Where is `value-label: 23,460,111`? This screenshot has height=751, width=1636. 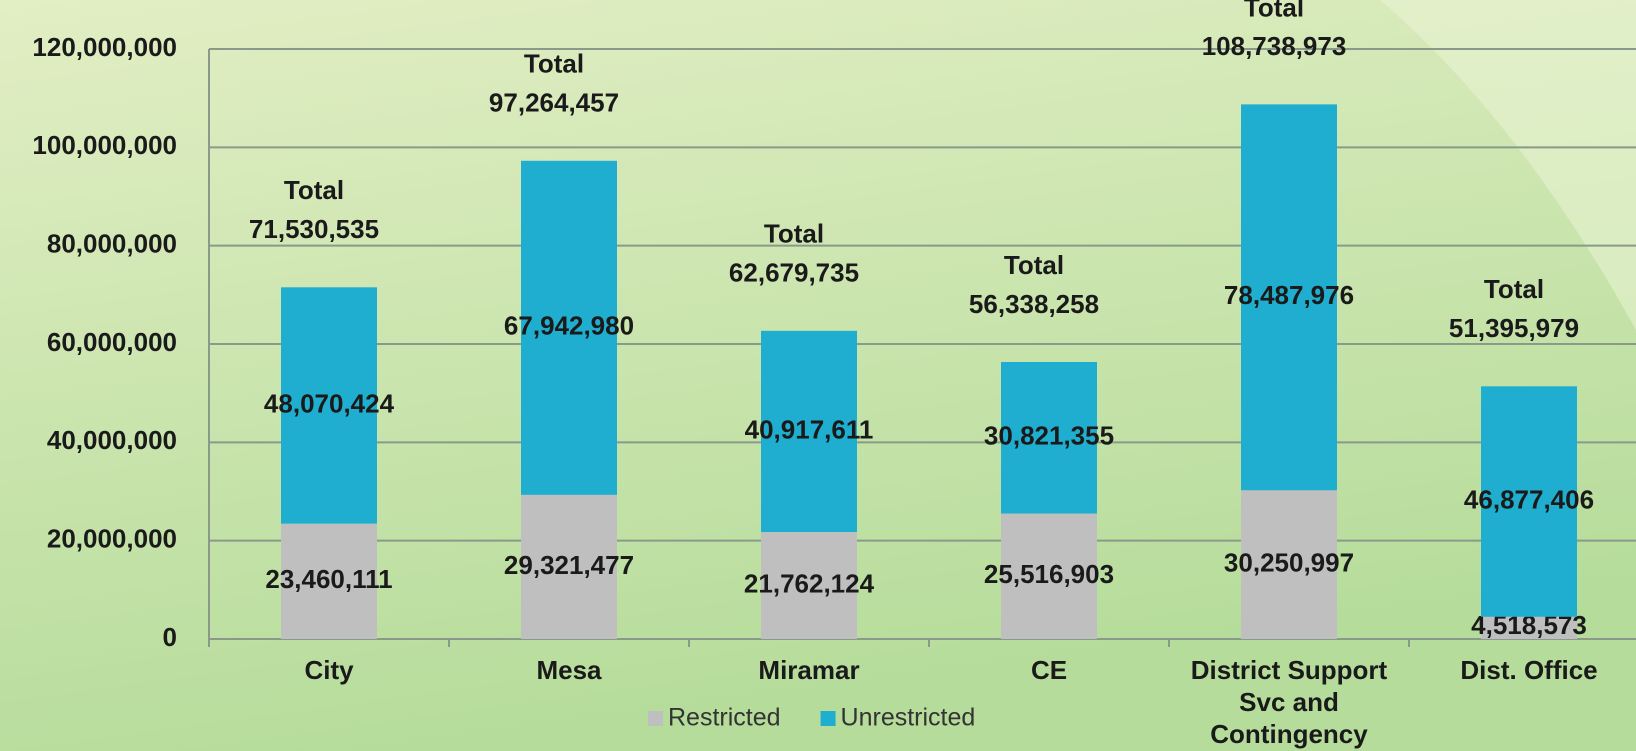 value-label: 23,460,111 is located at coordinates (328, 579).